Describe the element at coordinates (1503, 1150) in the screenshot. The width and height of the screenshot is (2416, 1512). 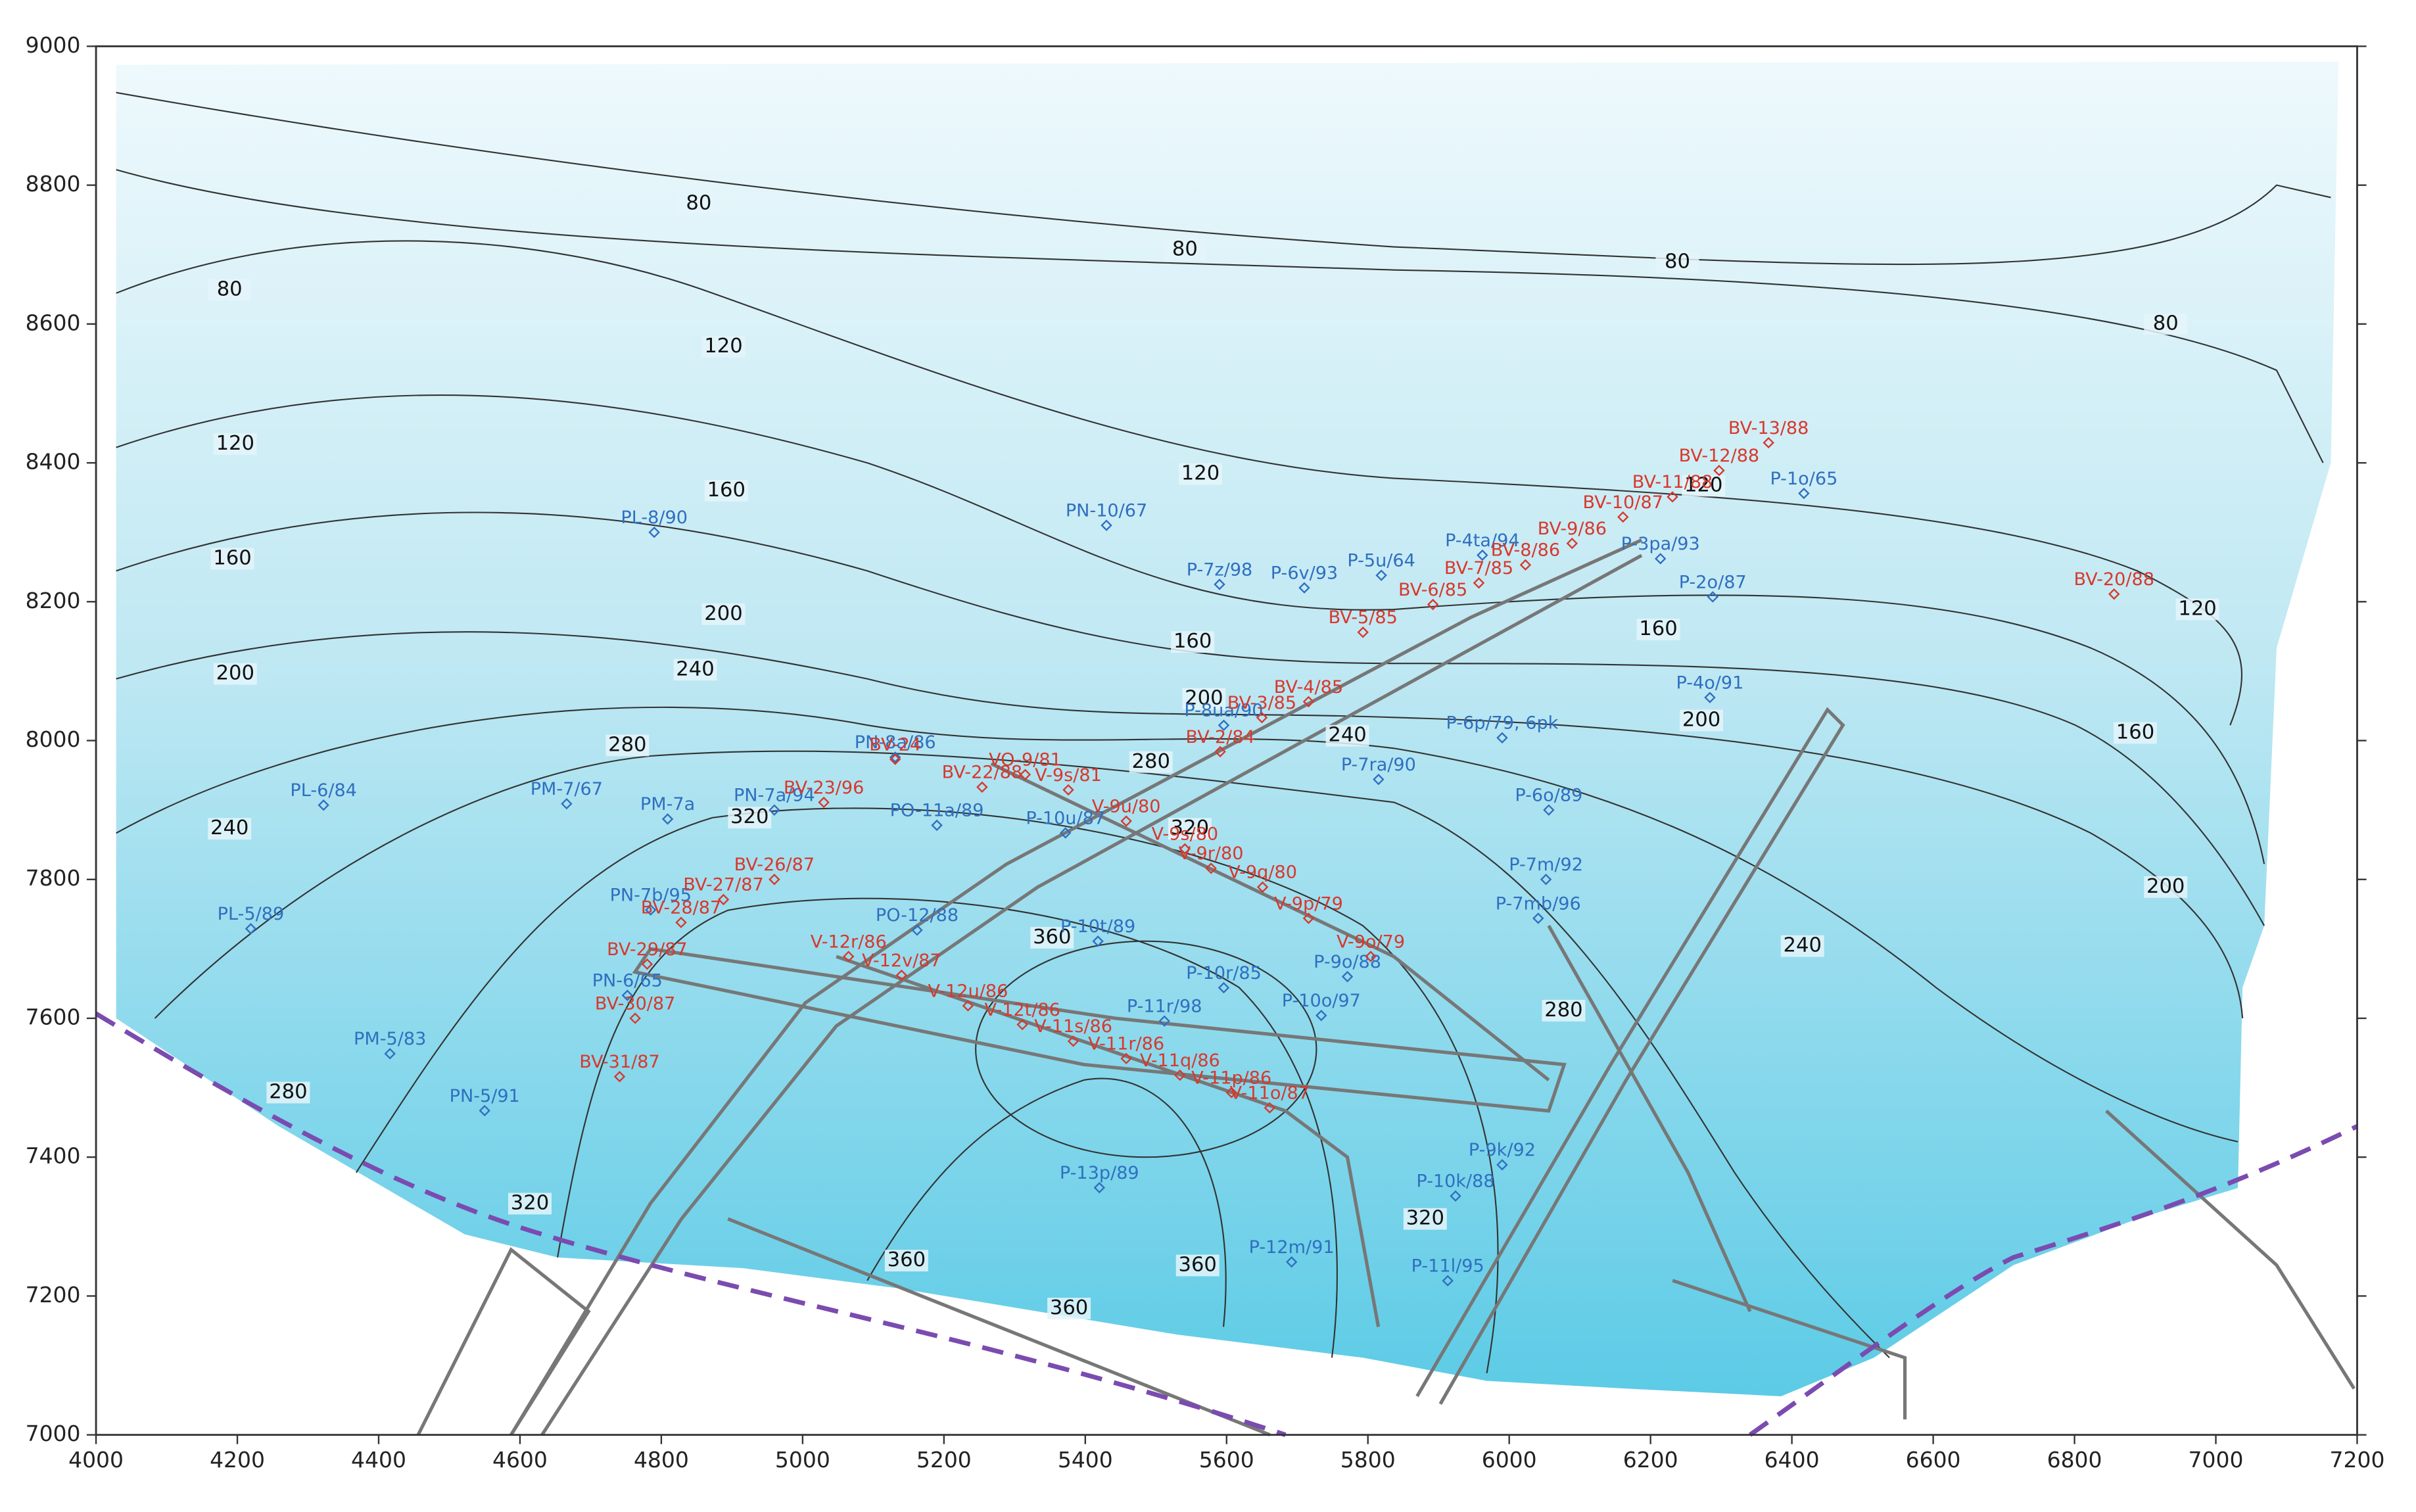
I see `well-label: P-9k/92` at that location.